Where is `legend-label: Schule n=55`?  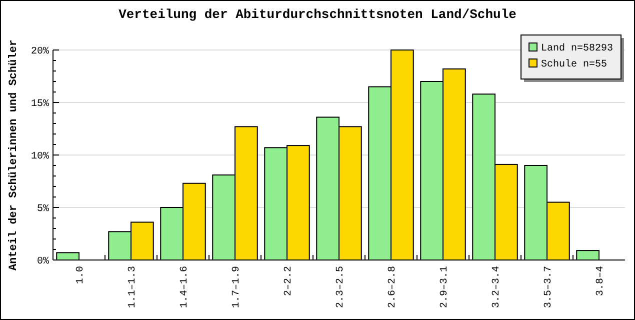 legend-label: Schule n=55 is located at coordinates (574, 64).